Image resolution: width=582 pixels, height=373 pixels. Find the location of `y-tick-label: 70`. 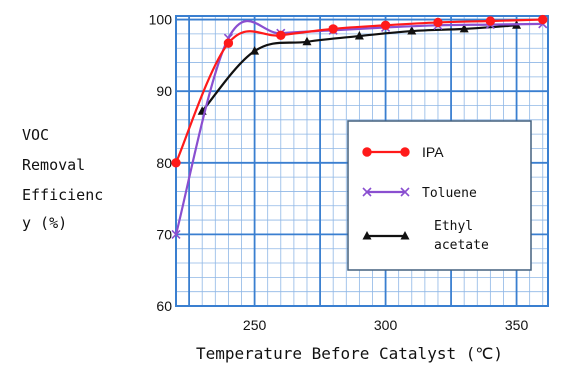

y-tick-label: 70 is located at coordinates (164, 234).